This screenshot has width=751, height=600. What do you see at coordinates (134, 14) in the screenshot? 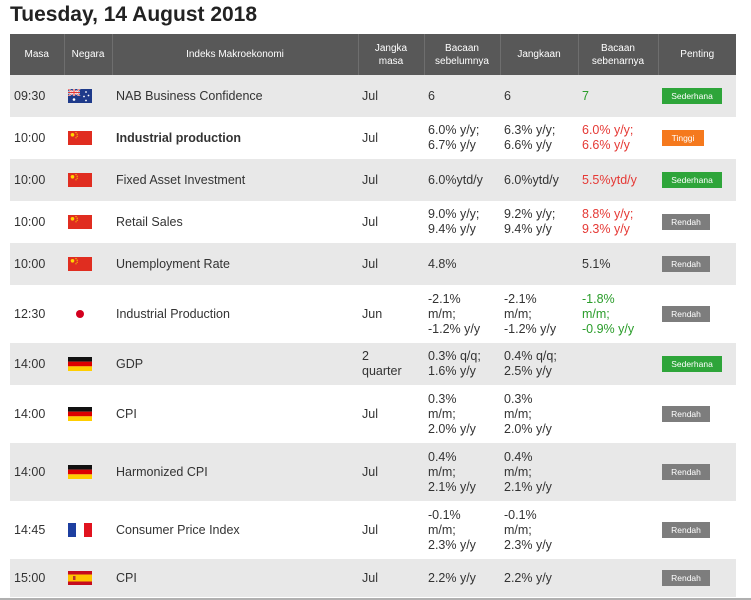
I see `page-title: Tuesday, 14 August 2018` at bounding box center [134, 14].